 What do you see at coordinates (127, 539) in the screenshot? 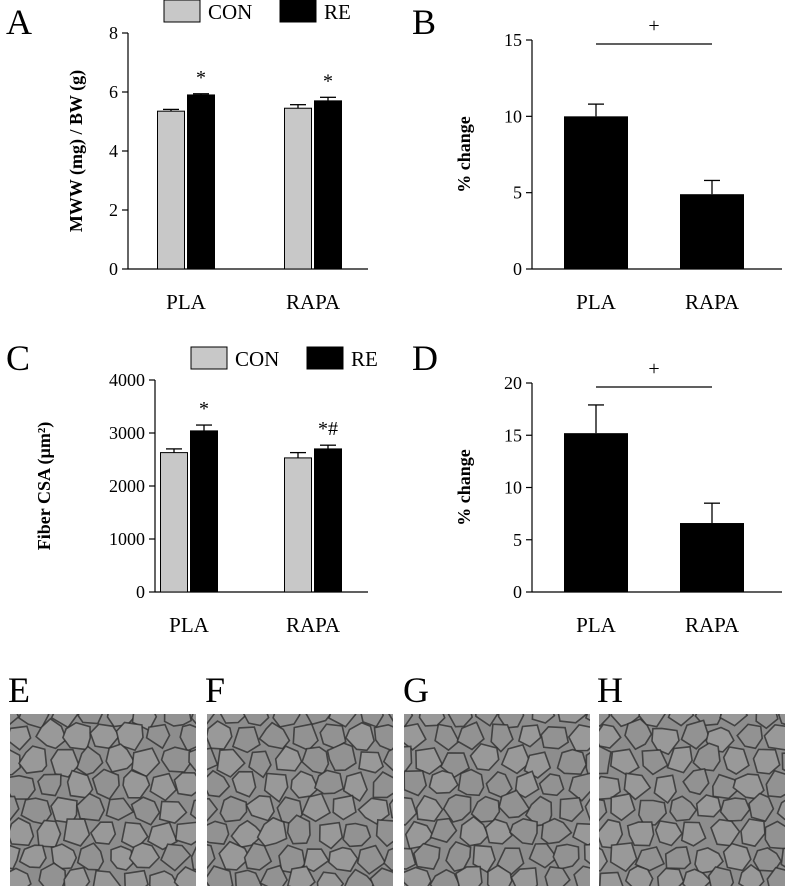
I see `panel-c-ytick-label: 1000` at bounding box center [127, 539].